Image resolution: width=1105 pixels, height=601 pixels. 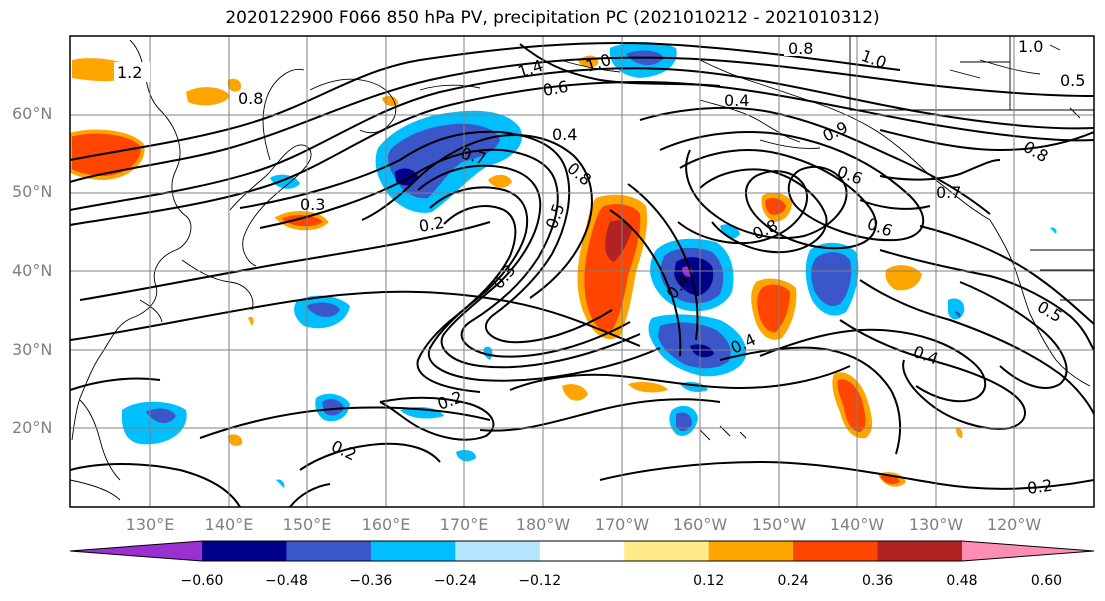 I want to click on contour-label: 0.7, so click(x=948, y=192).